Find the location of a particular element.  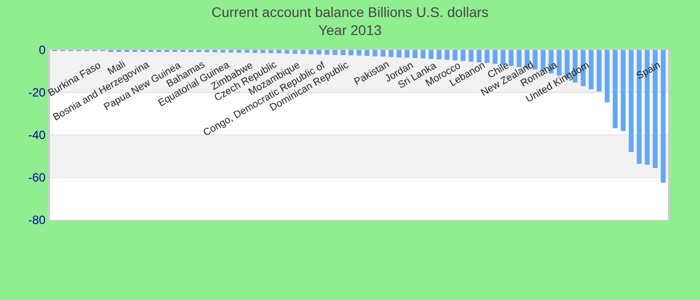

y-tick-label: 0 is located at coordinates (42, 50).